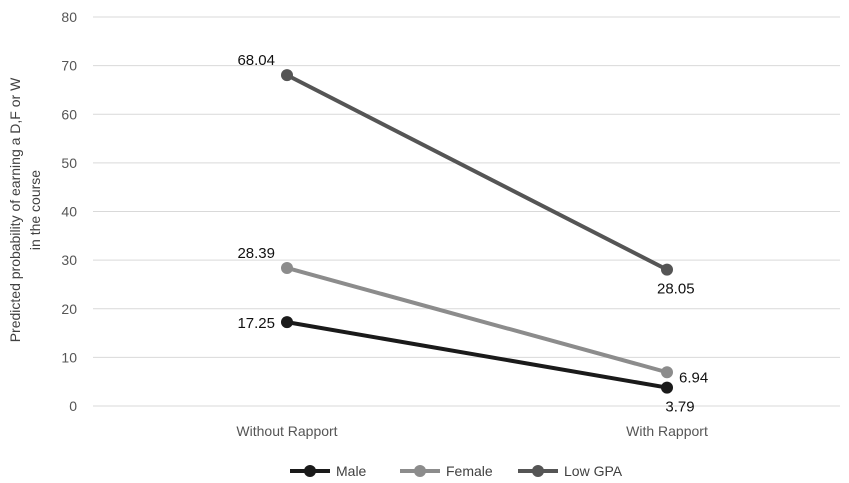 The width and height of the screenshot is (849, 483). What do you see at coordinates (351, 471) in the screenshot?
I see `legend-label: Male` at bounding box center [351, 471].